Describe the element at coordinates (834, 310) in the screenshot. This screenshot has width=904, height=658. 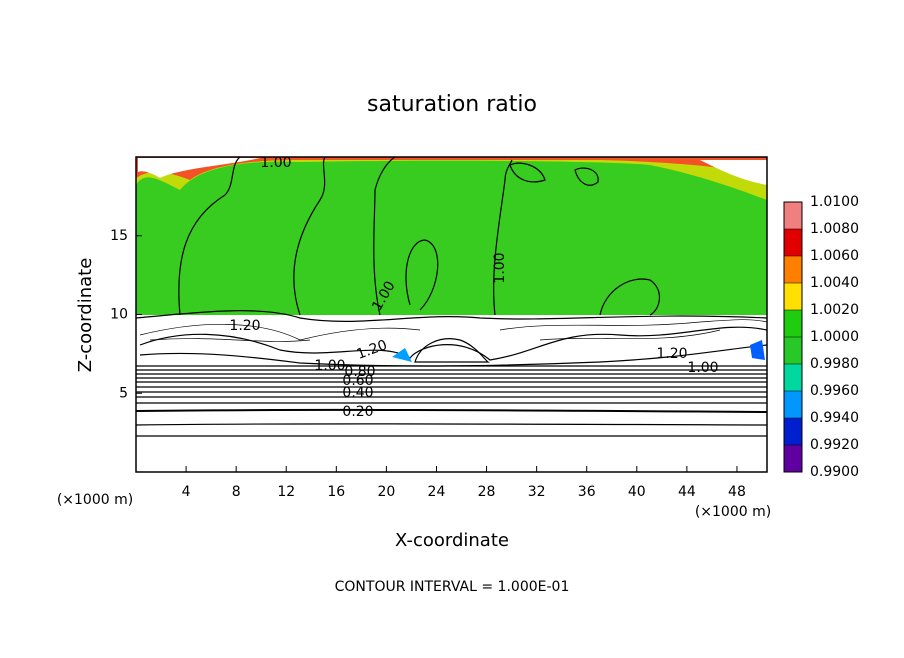
I see `colorbar-tick-label: 1.0020` at that location.